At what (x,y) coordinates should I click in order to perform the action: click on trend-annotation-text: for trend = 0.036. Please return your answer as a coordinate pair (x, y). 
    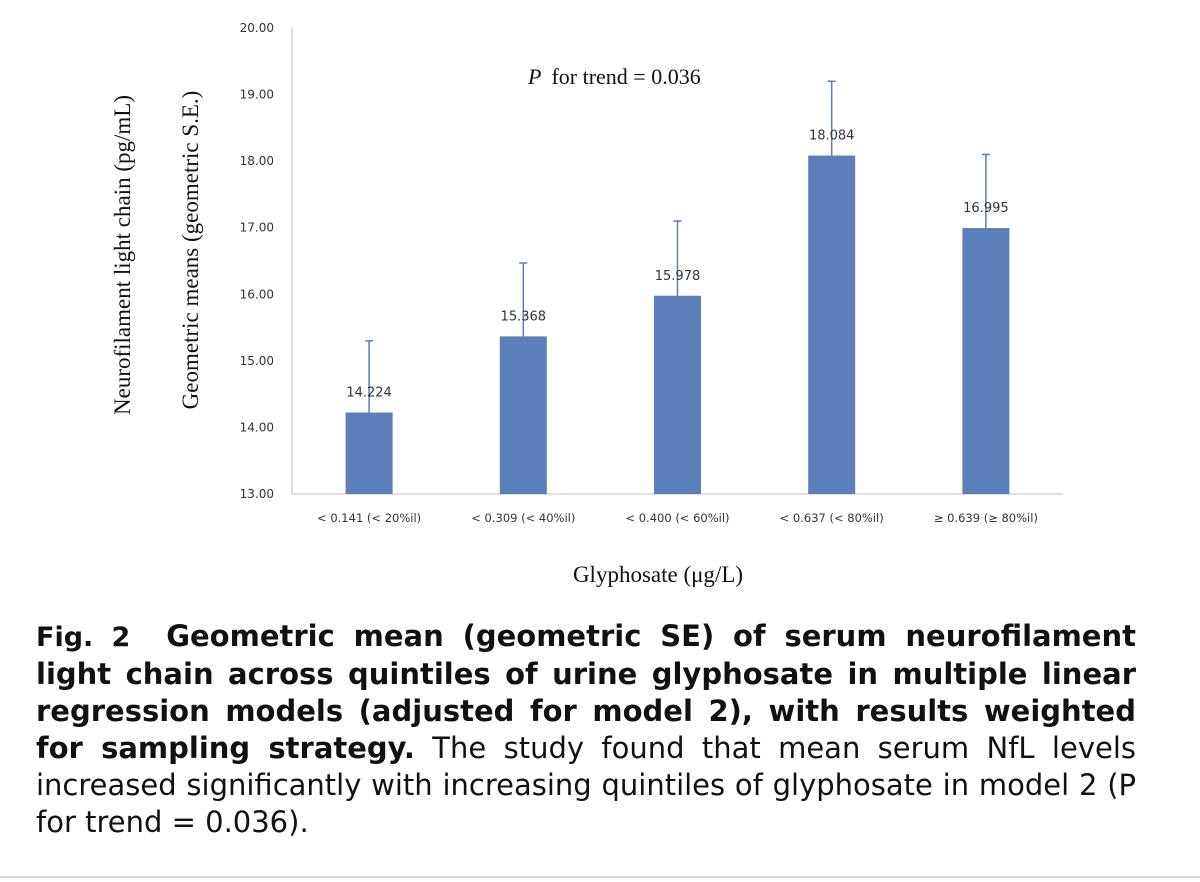
    Looking at the image, I should click on (625, 76).